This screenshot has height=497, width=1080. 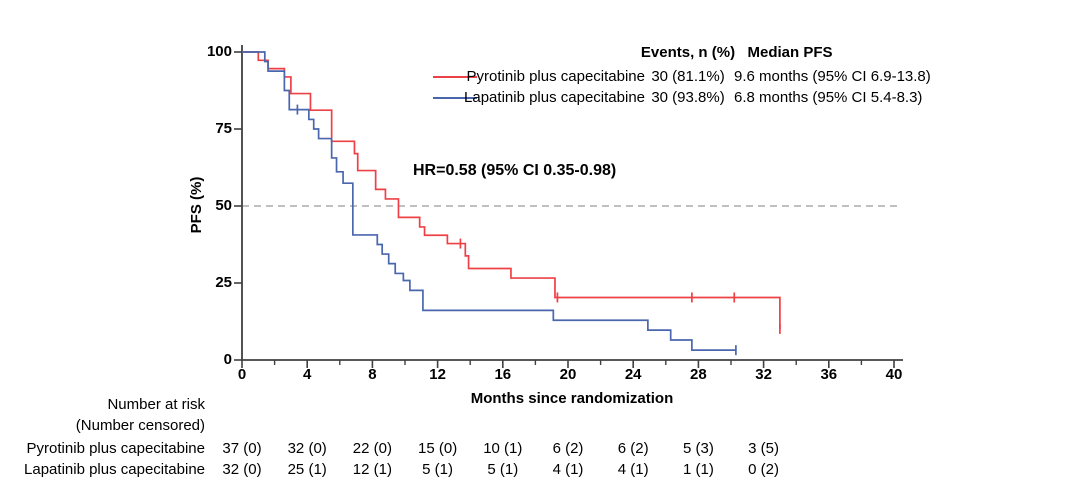 What do you see at coordinates (568, 448) in the screenshot?
I see `risk-value-pyrotinib-m20: 6 (2)` at bounding box center [568, 448].